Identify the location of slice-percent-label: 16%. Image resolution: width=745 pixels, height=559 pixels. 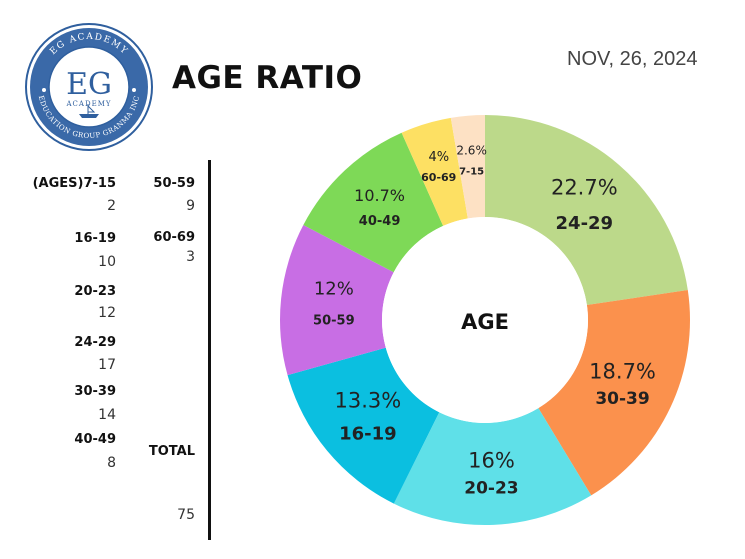
(491, 461).